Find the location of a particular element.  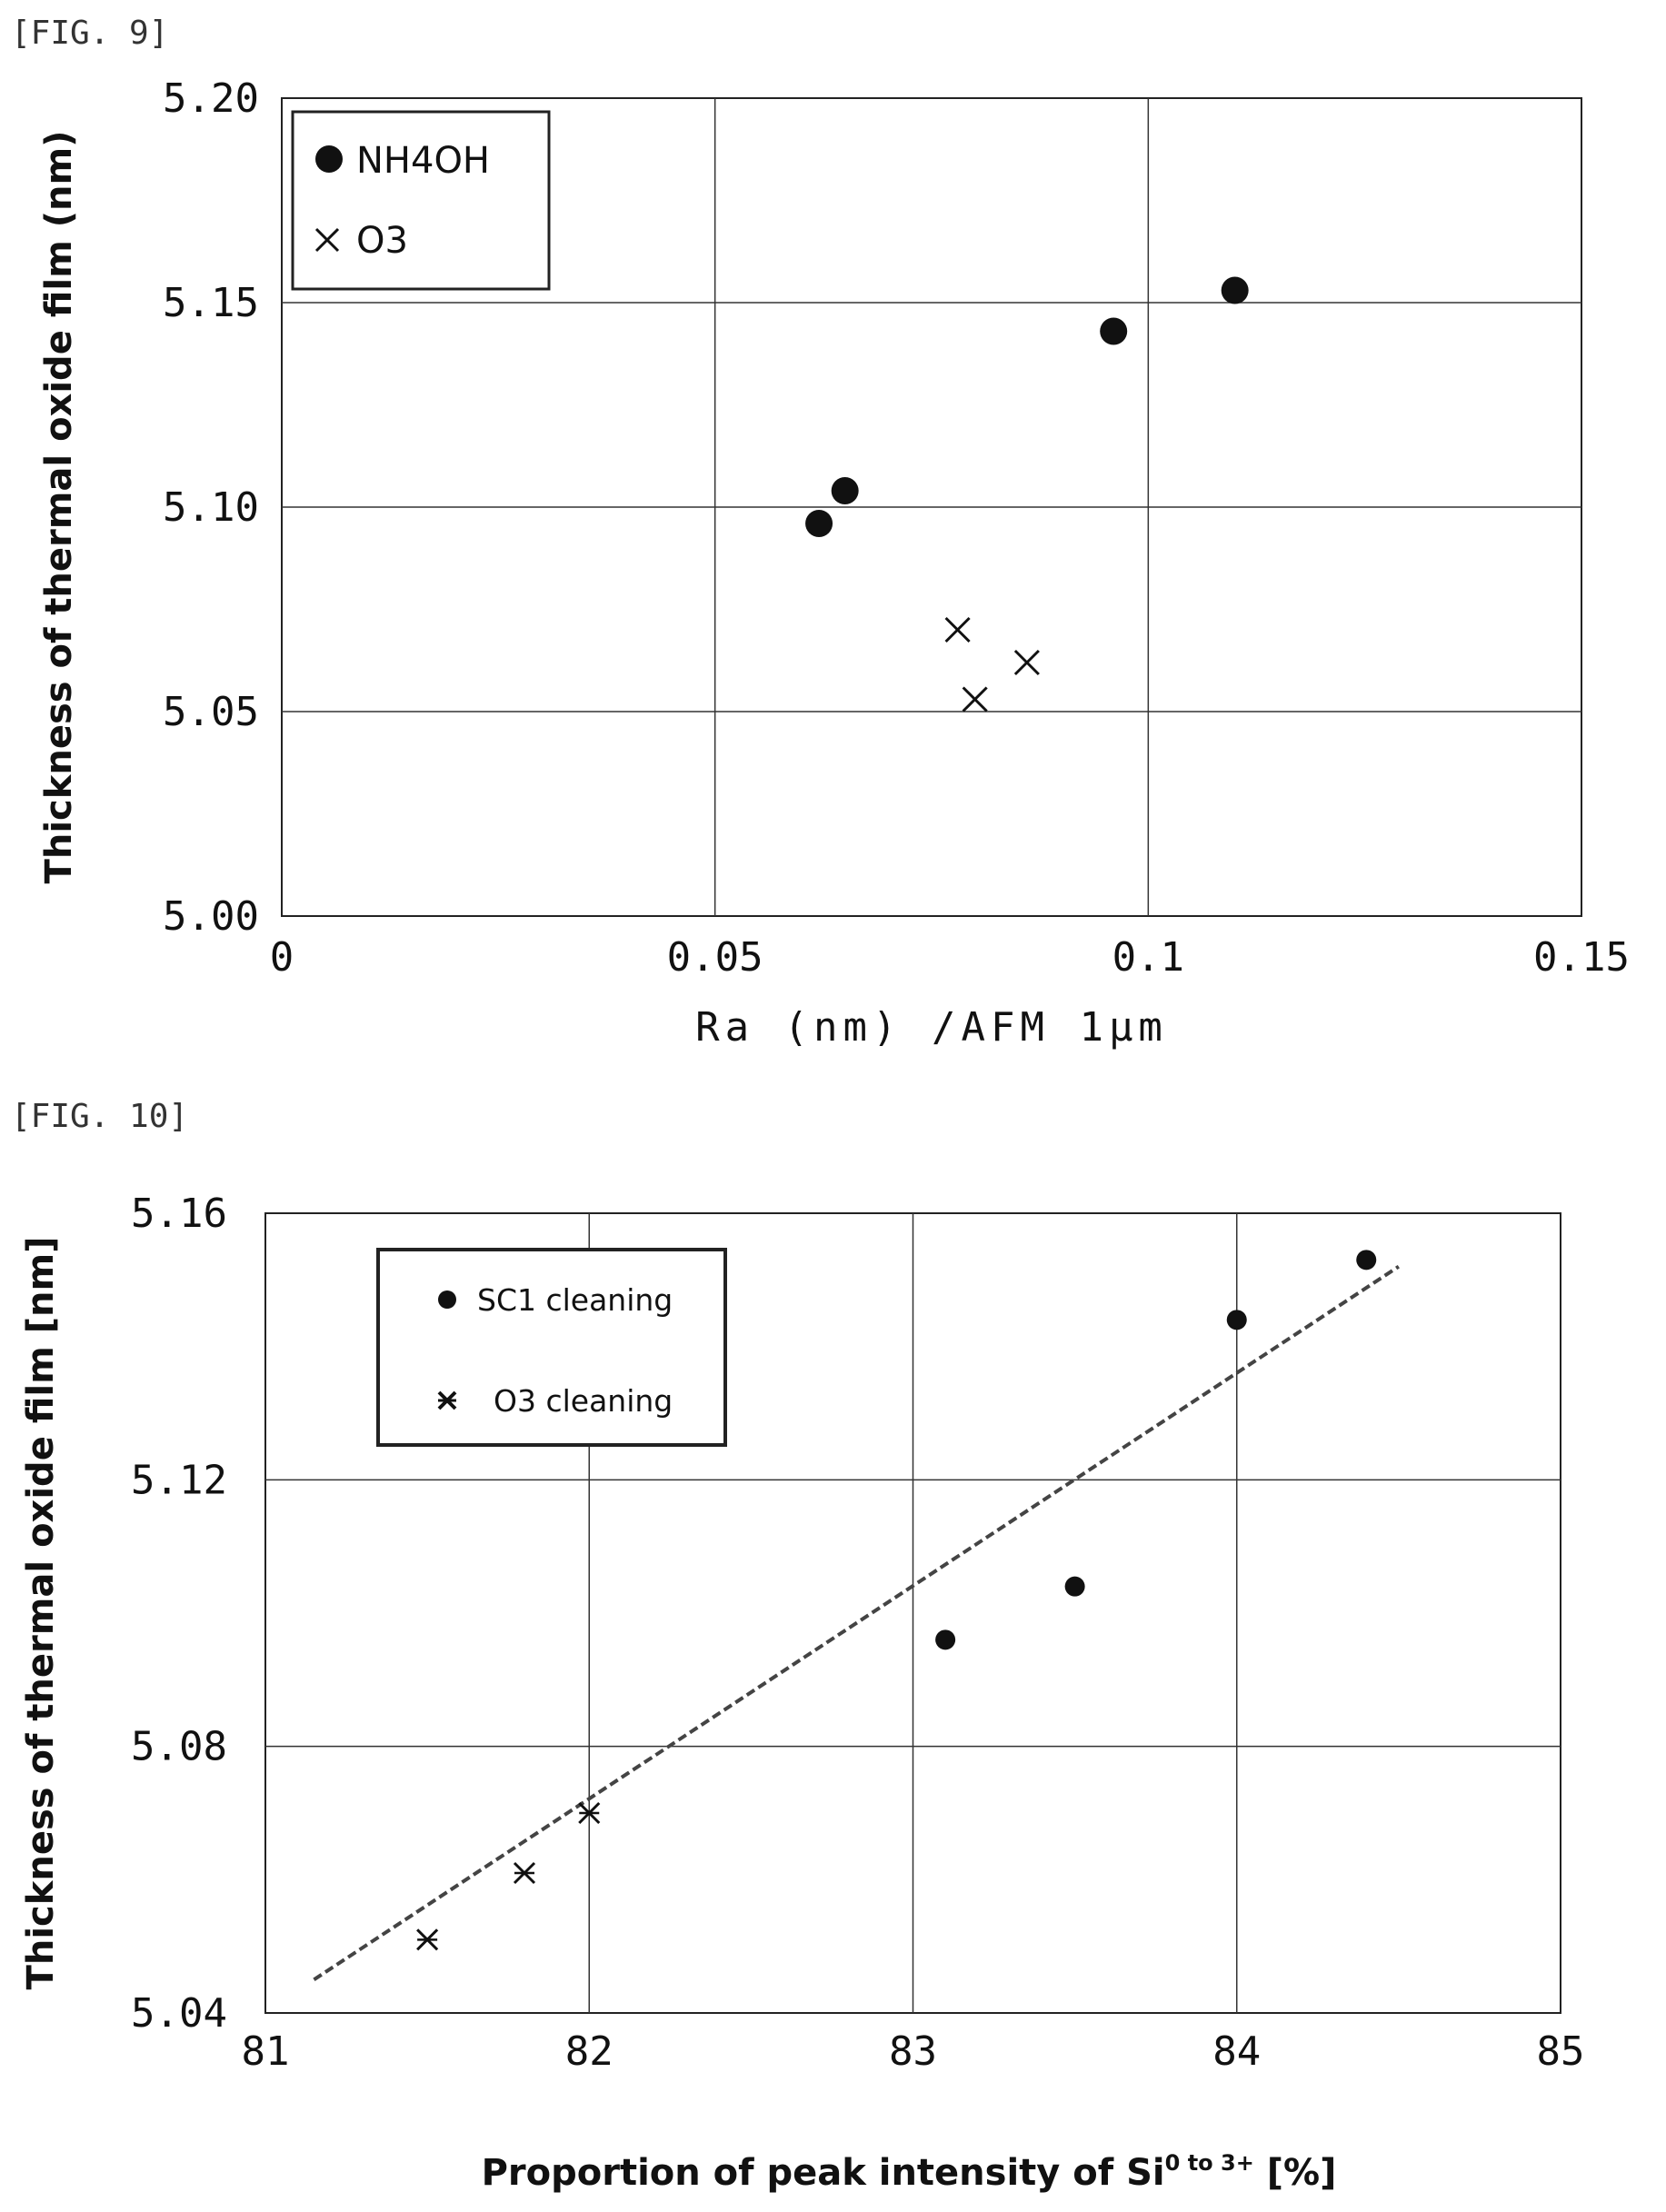

x-tick-label: 81 is located at coordinates (266, 2051).